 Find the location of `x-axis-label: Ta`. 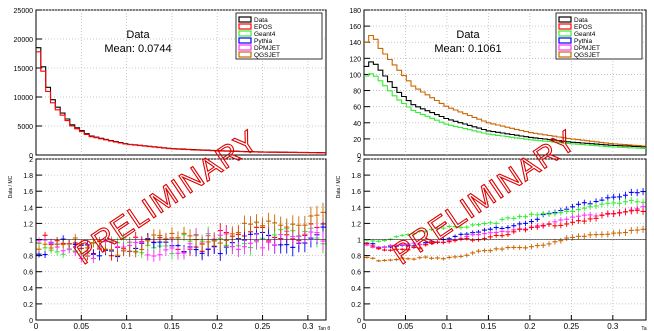

x-axis-label: Ta is located at coordinates (644, 328).